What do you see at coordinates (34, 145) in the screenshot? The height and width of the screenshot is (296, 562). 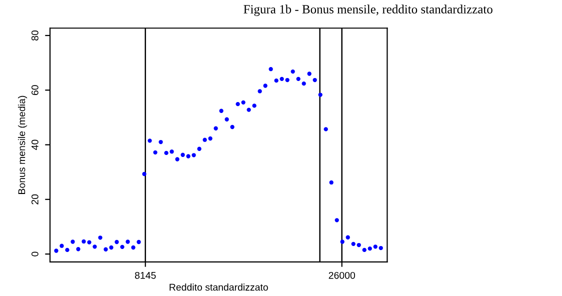 I see `y-tick-label: 40` at bounding box center [34, 145].